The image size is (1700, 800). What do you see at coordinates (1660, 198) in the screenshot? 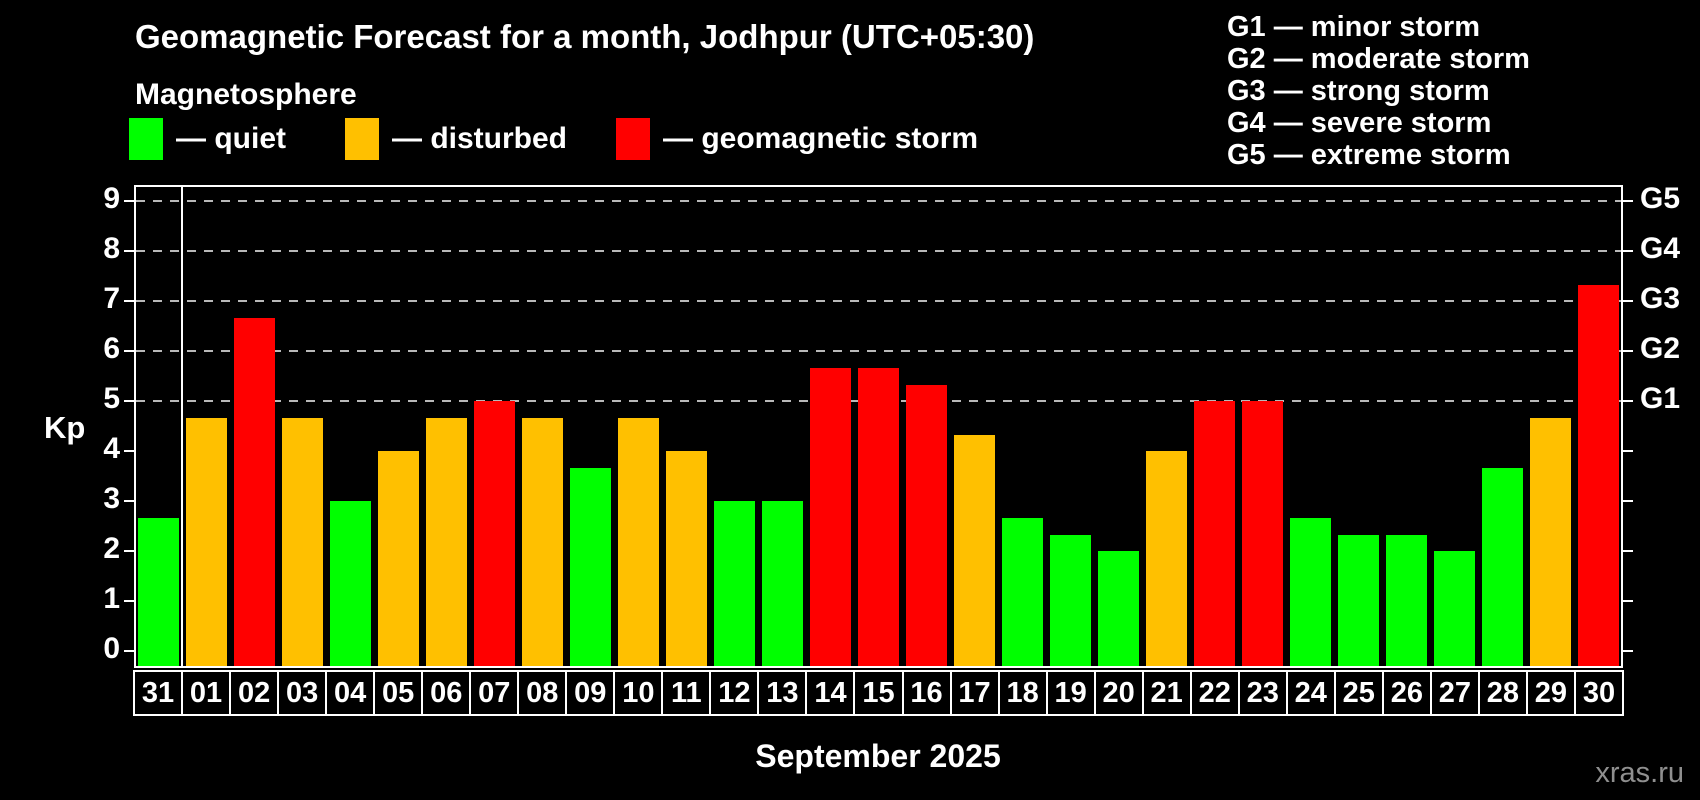
I see `g-axis-label-G5: G5` at bounding box center [1660, 198].